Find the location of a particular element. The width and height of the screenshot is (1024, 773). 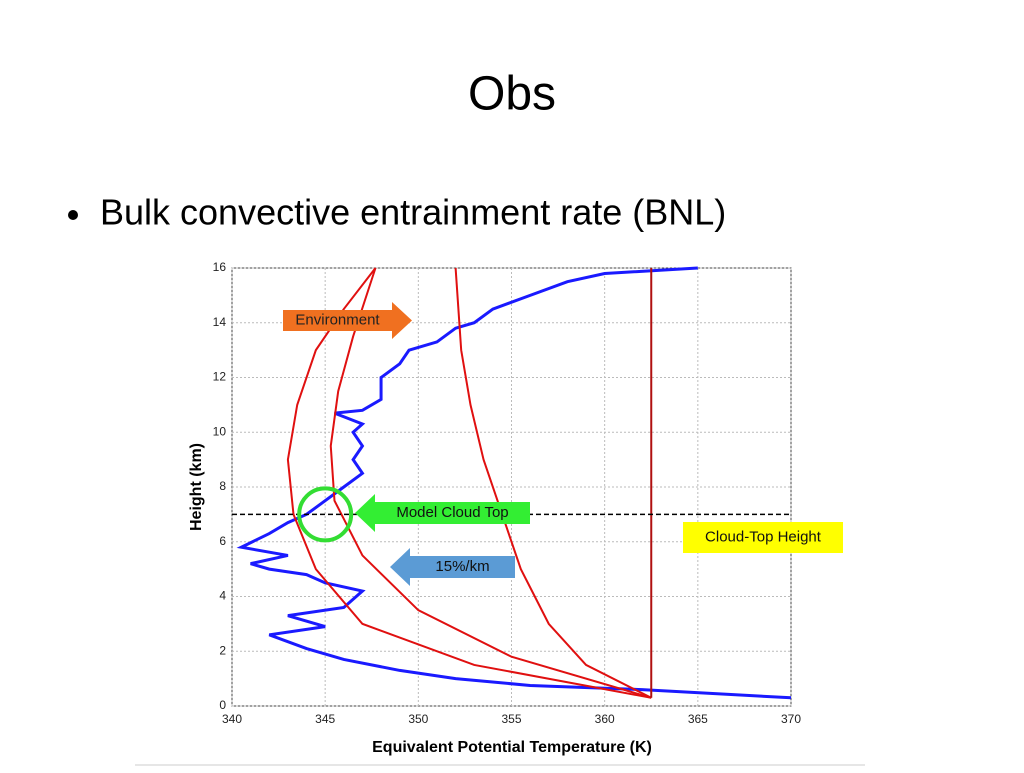

x-tick-label: 345 is located at coordinates (325, 719).